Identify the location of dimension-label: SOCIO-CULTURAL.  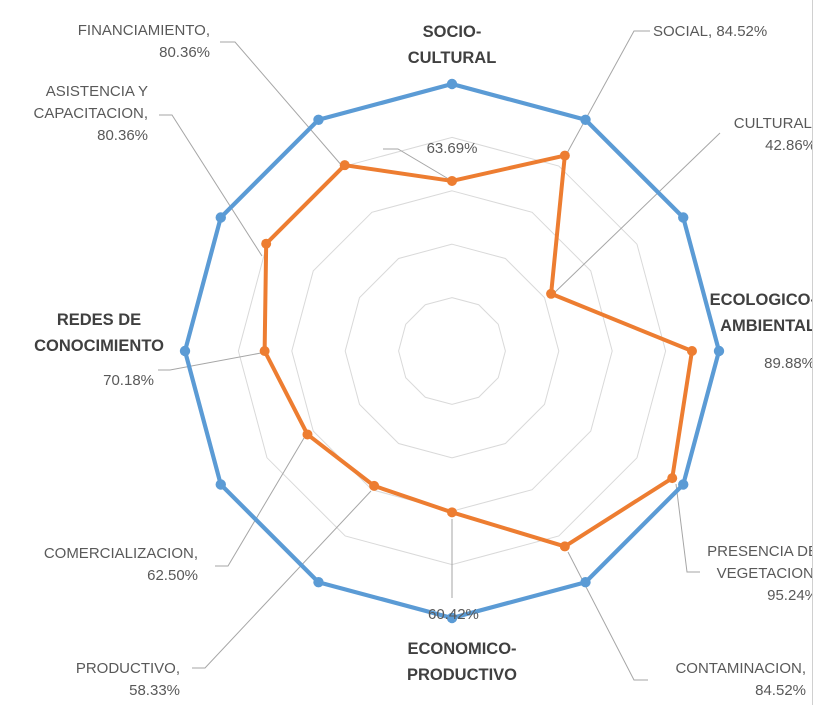
(452, 45).